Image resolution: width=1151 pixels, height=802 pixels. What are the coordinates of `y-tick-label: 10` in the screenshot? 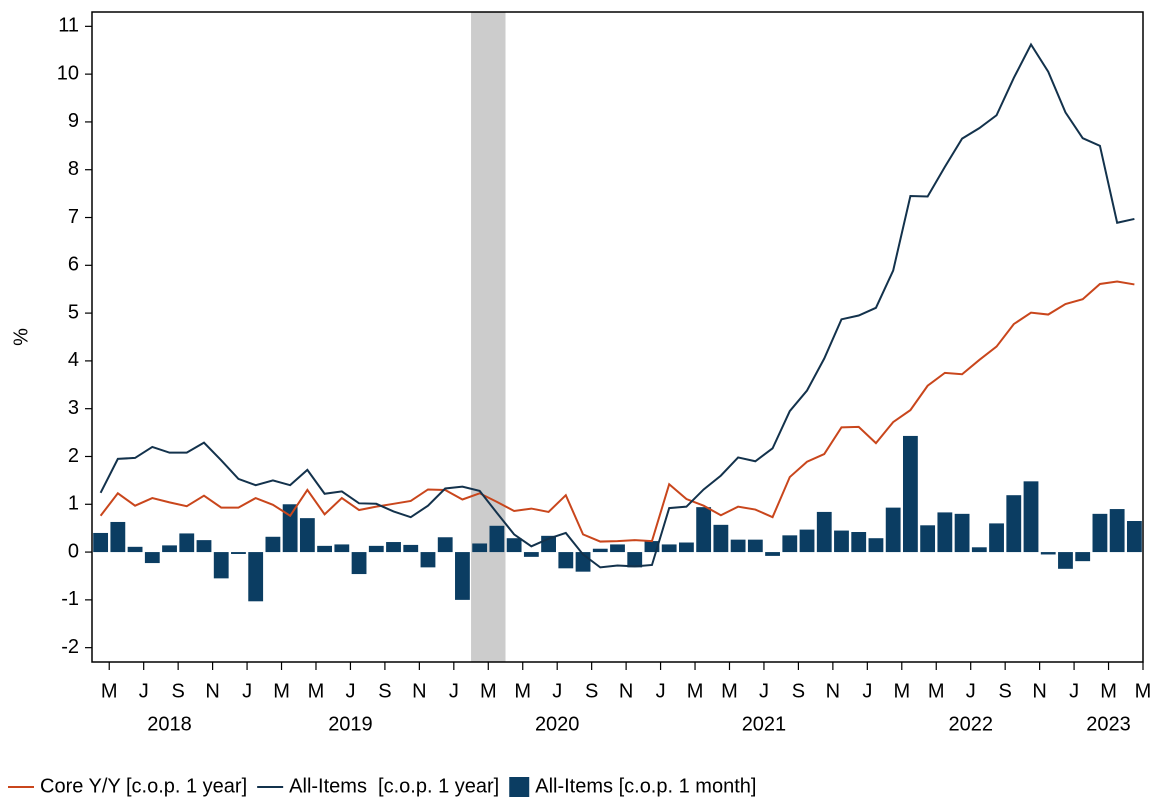 It's located at (68, 73).